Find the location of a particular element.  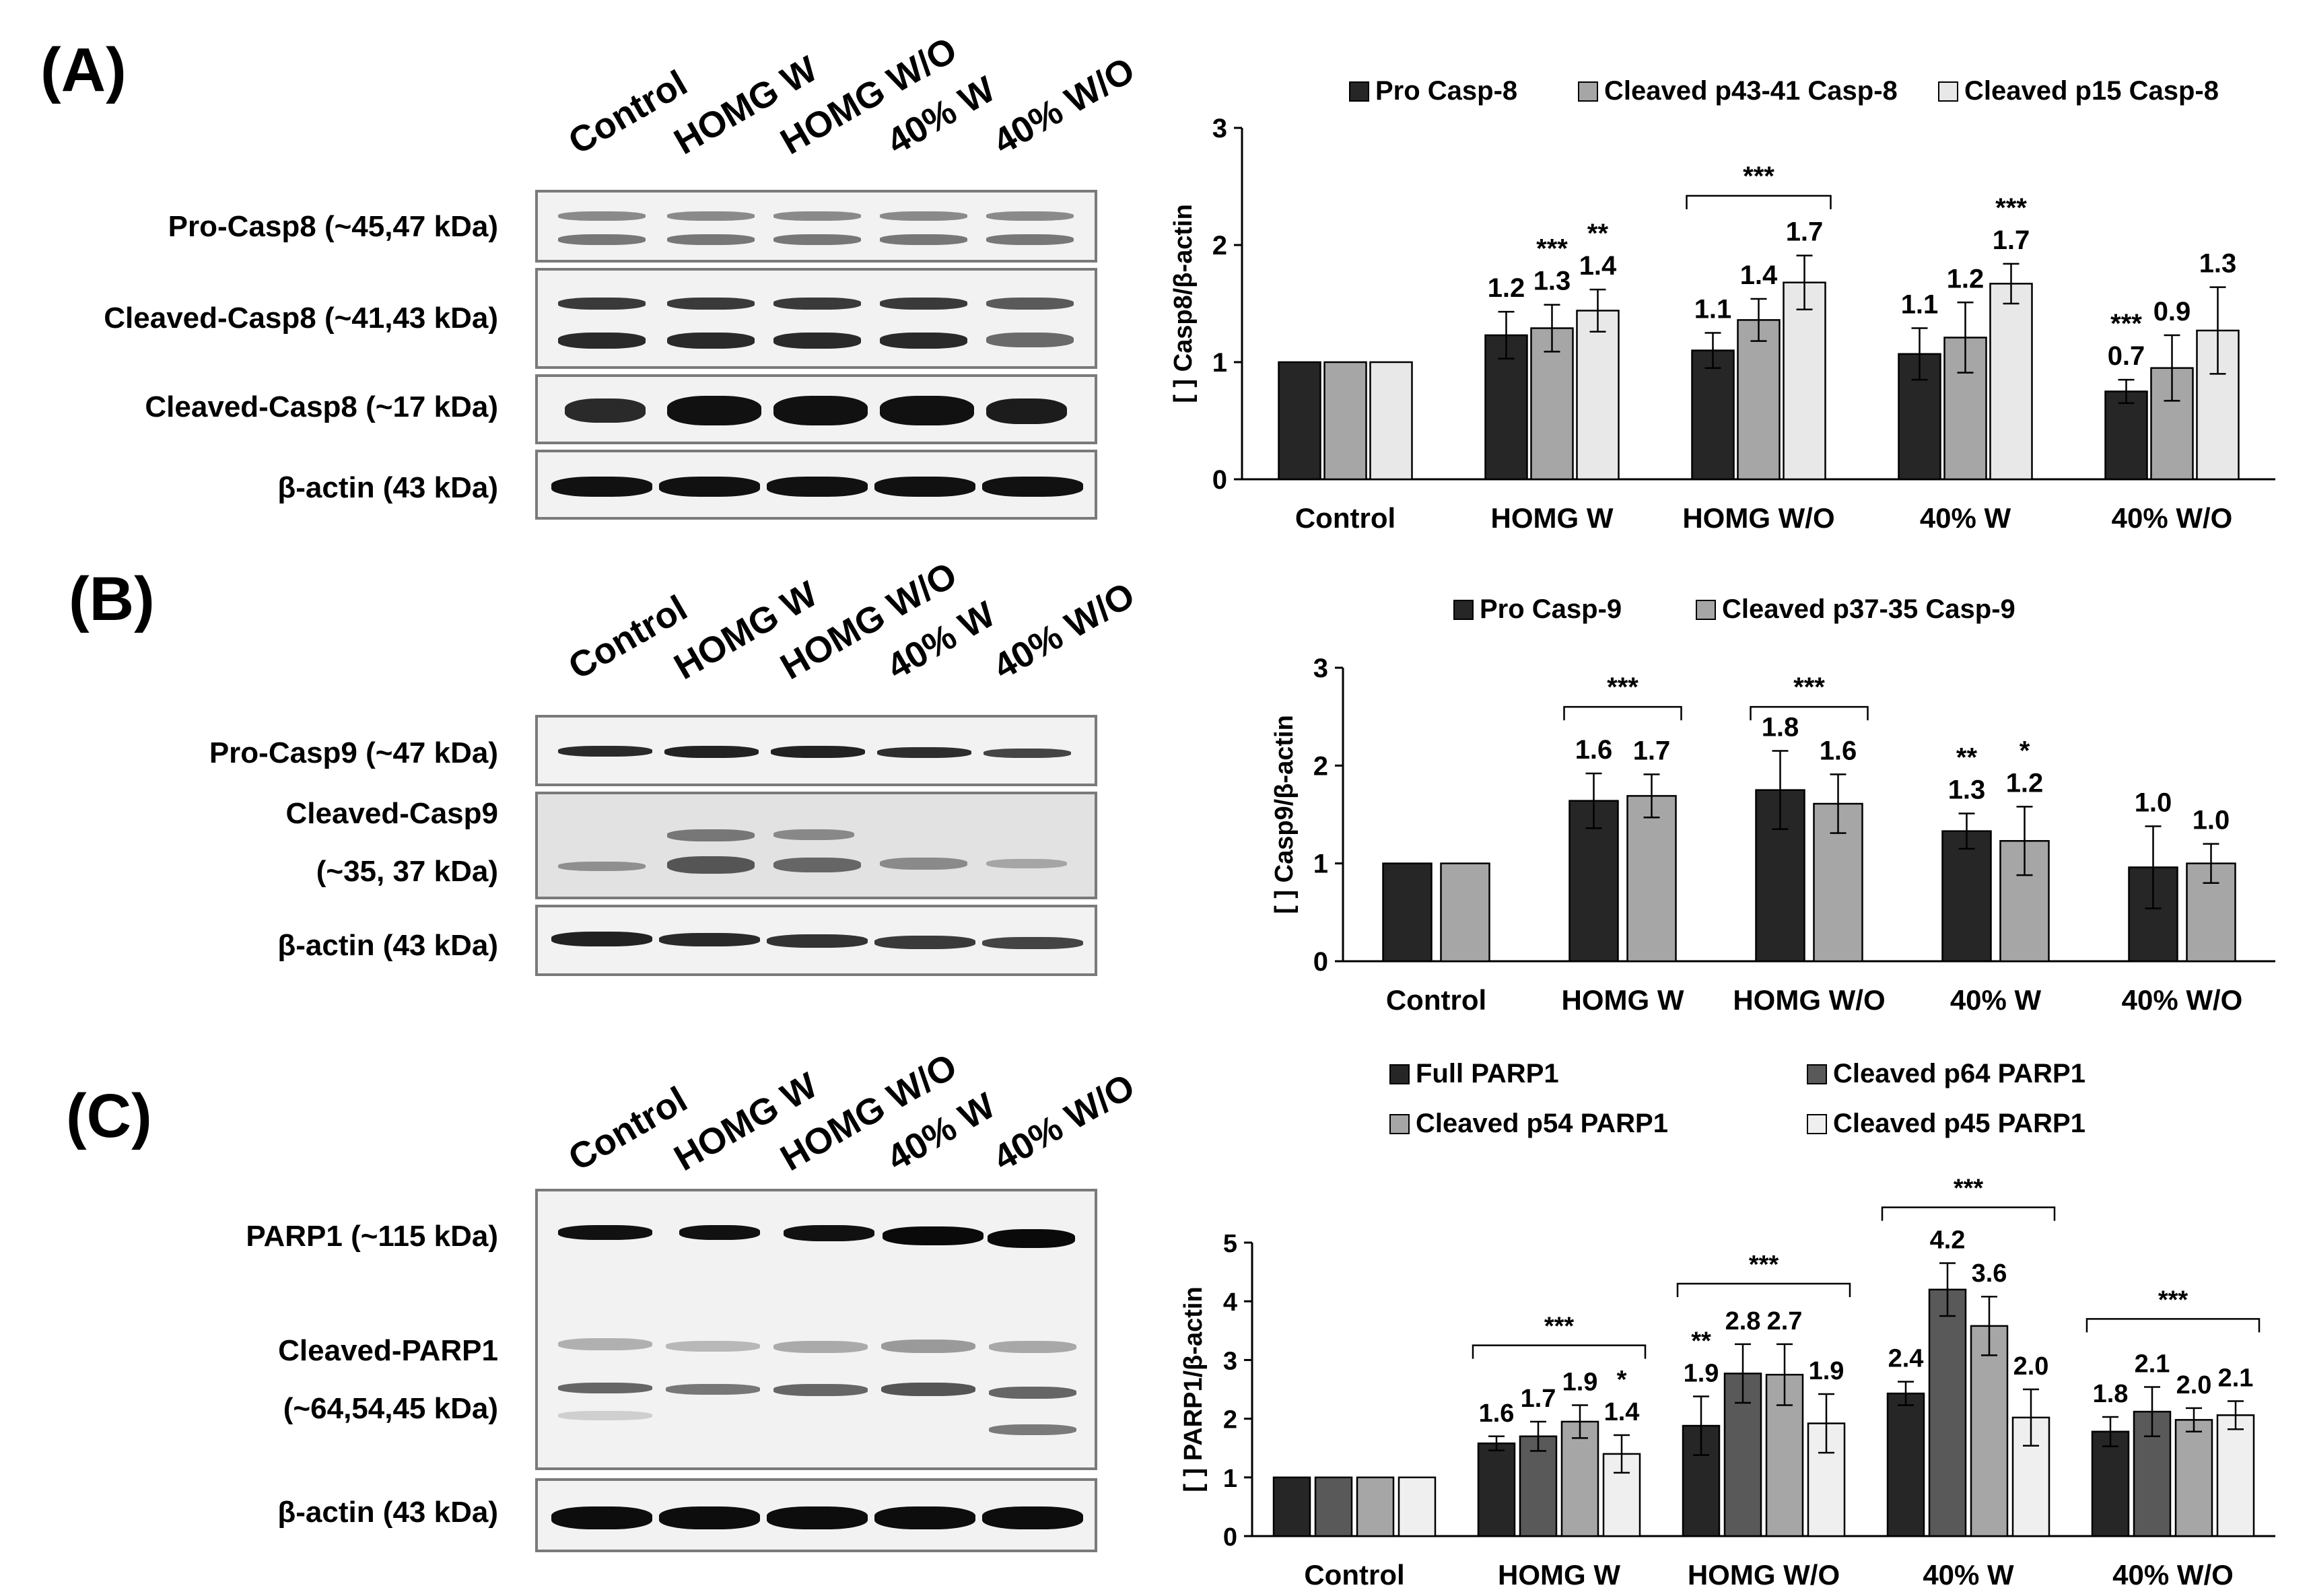

panel-c-letter: (C) is located at coordinates (109, 1116).